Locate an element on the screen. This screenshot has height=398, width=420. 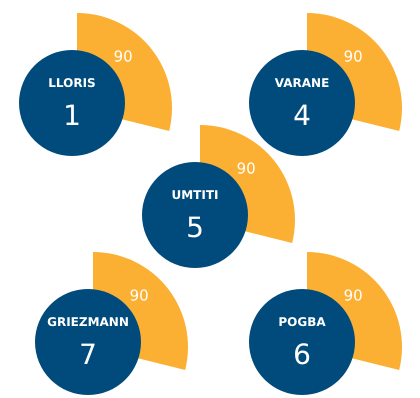
category-label: LLORIS is located at coordinates (72, 83).